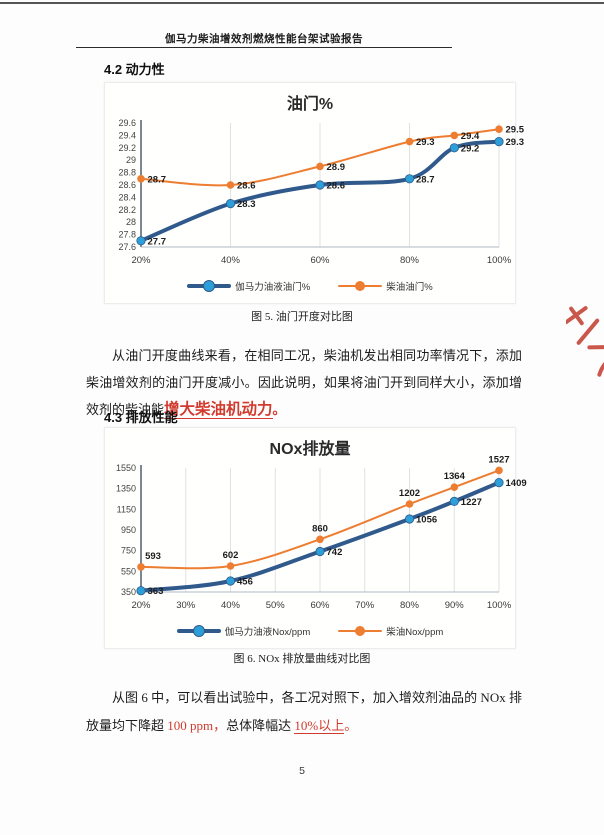 The image size is (604, 835). Describe the element at coordinates (302, 3) in the screenshot. I see `scan-edge-line` at that location.